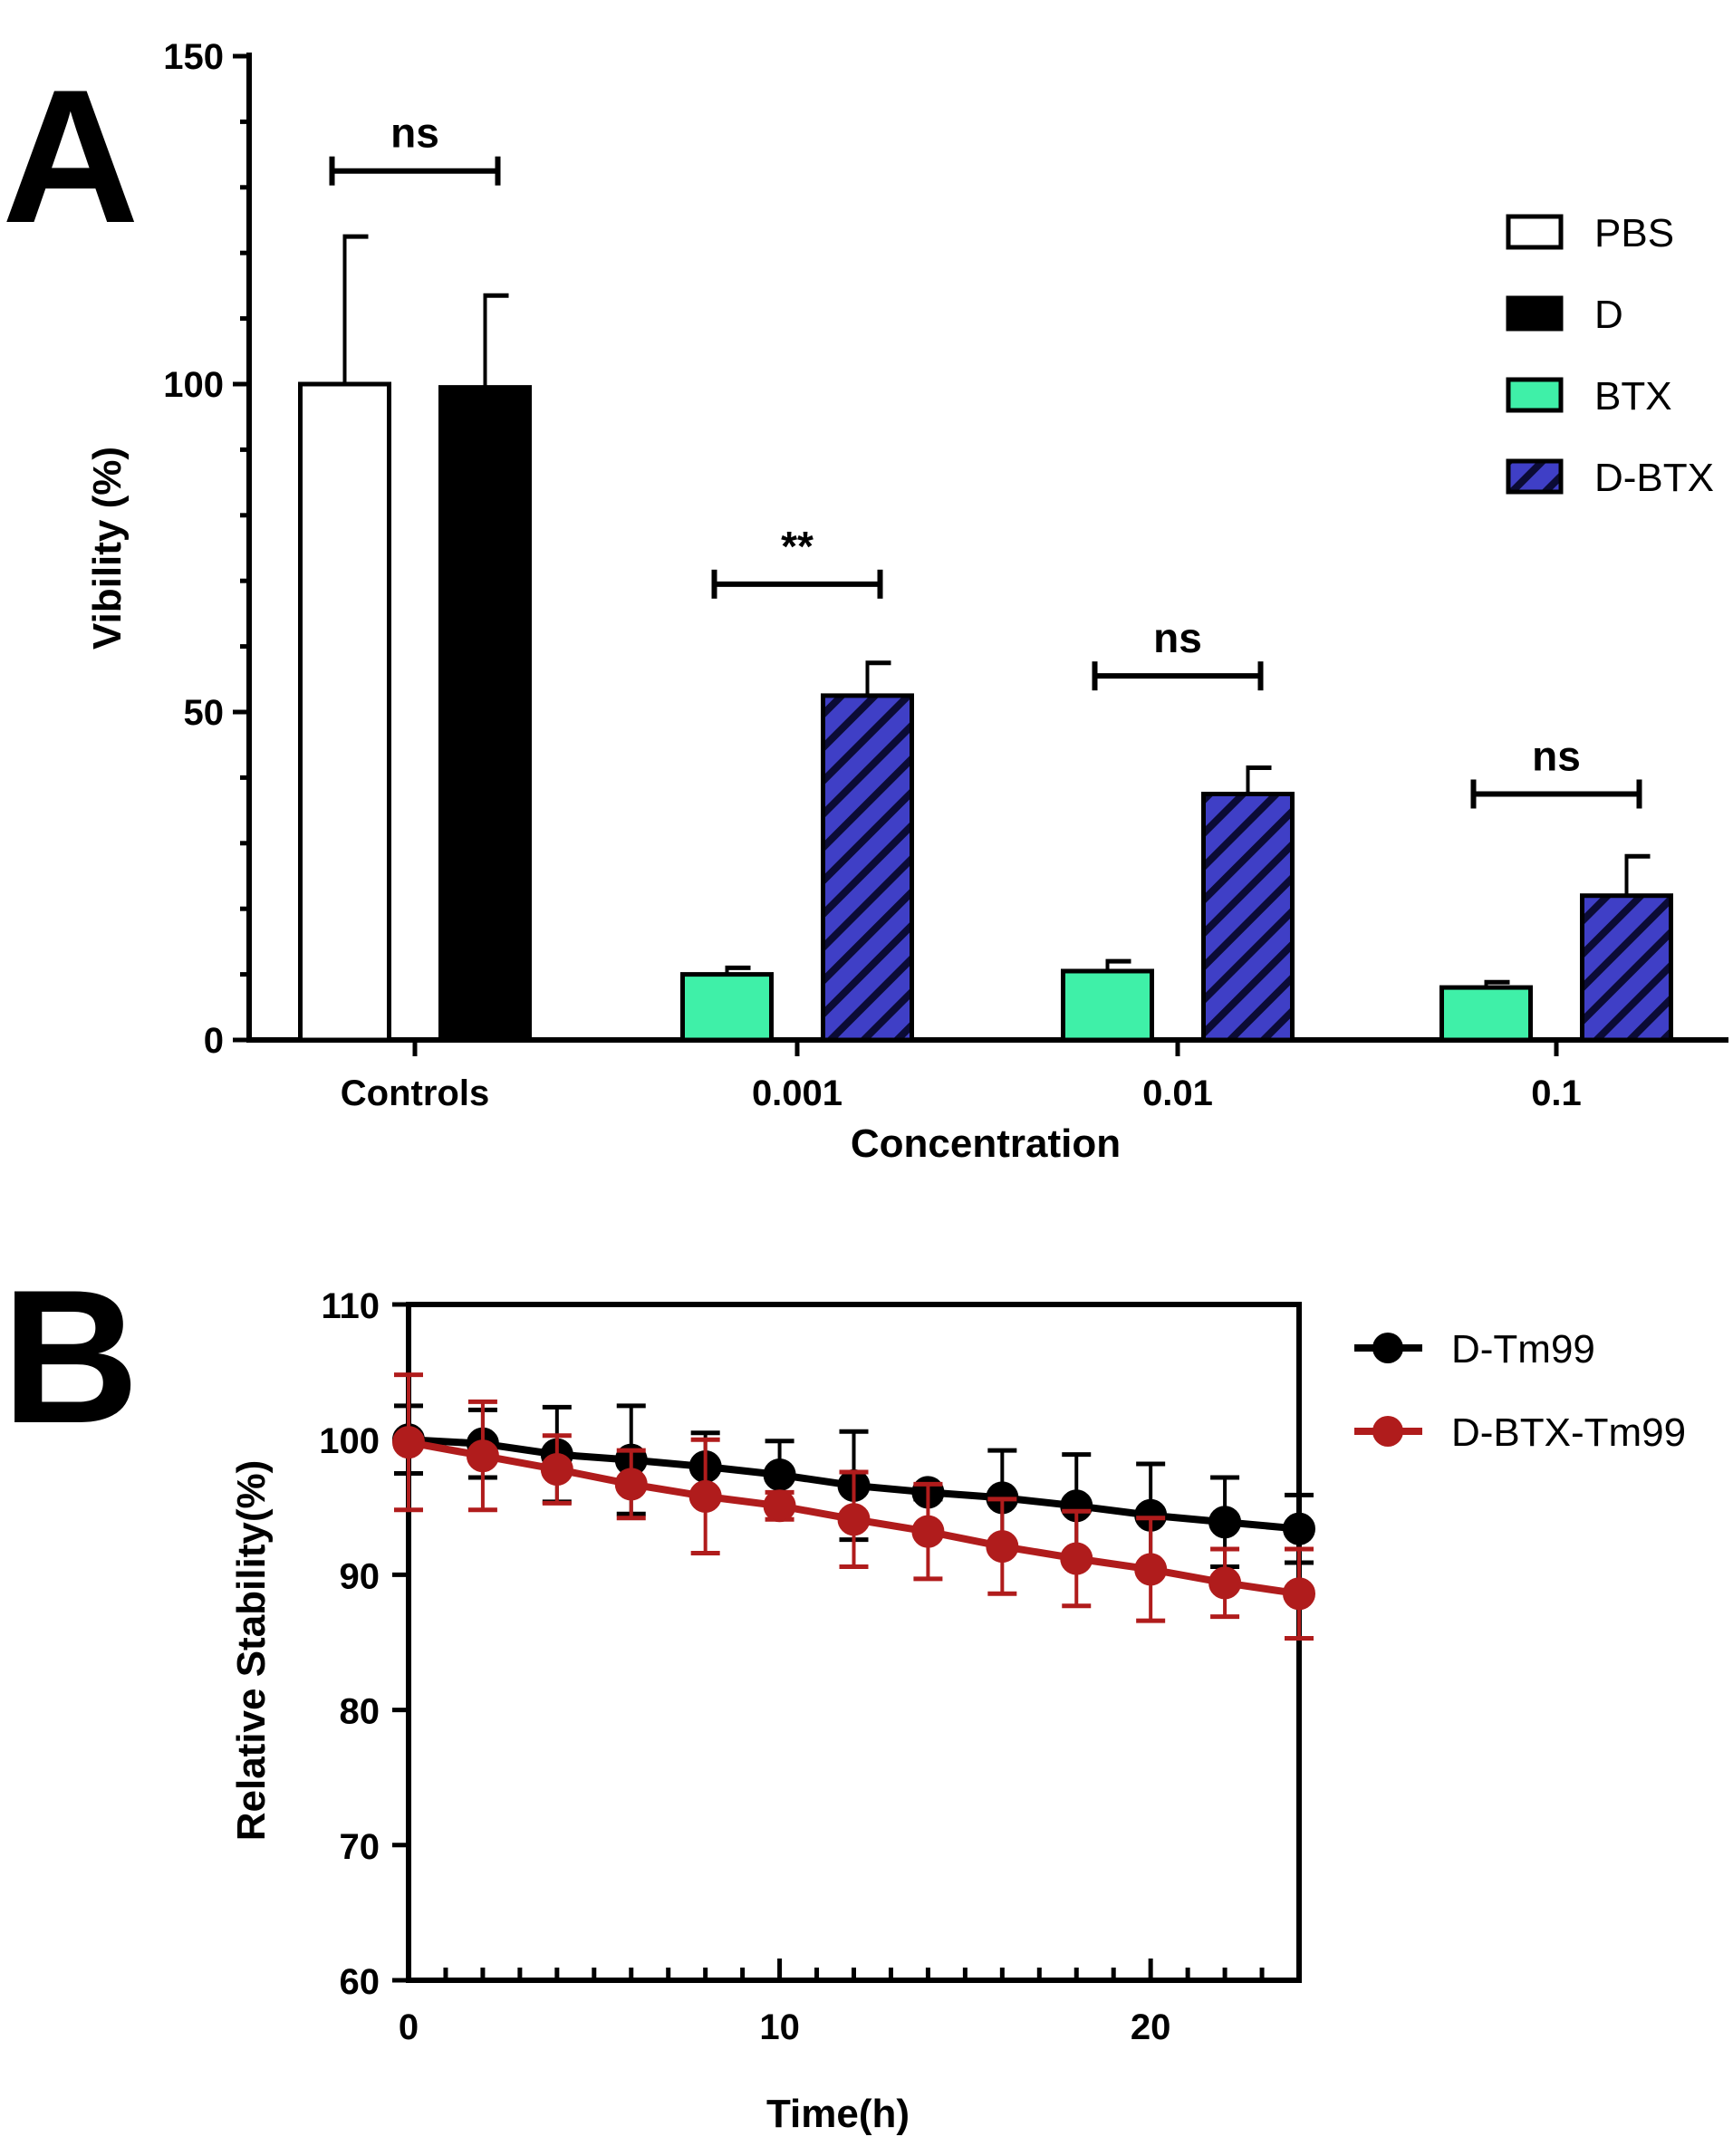  Describe the element at coordinates (1568, 1432) in the screenshot. I see `legend-label: D-BTX-Tm99` at that location.